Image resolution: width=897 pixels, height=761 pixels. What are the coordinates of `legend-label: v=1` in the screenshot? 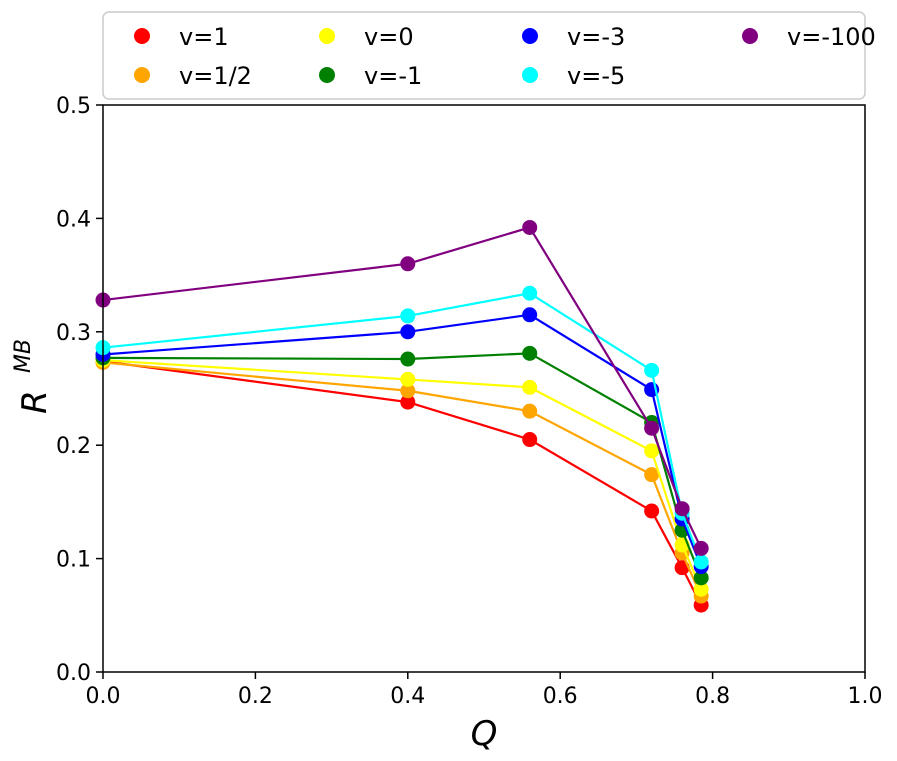 It's located at (204, 37).